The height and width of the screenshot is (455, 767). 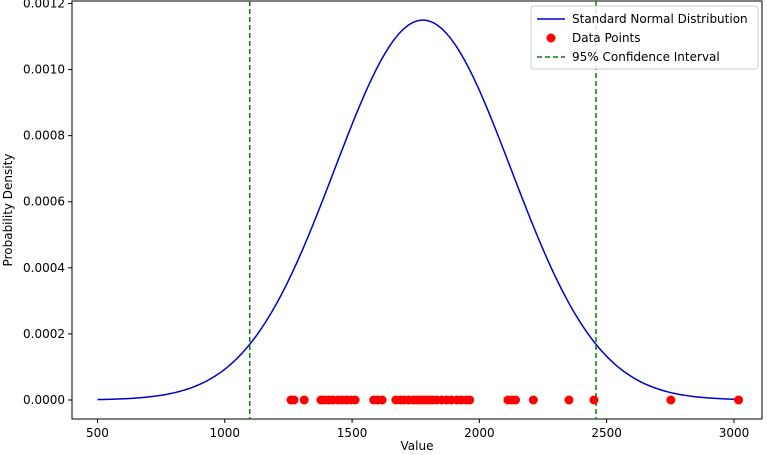 What do you see at coordinates (44, 202) in the screenshot?
I see `y-tick-label: 0.0006` at bounding box center [44, 202].